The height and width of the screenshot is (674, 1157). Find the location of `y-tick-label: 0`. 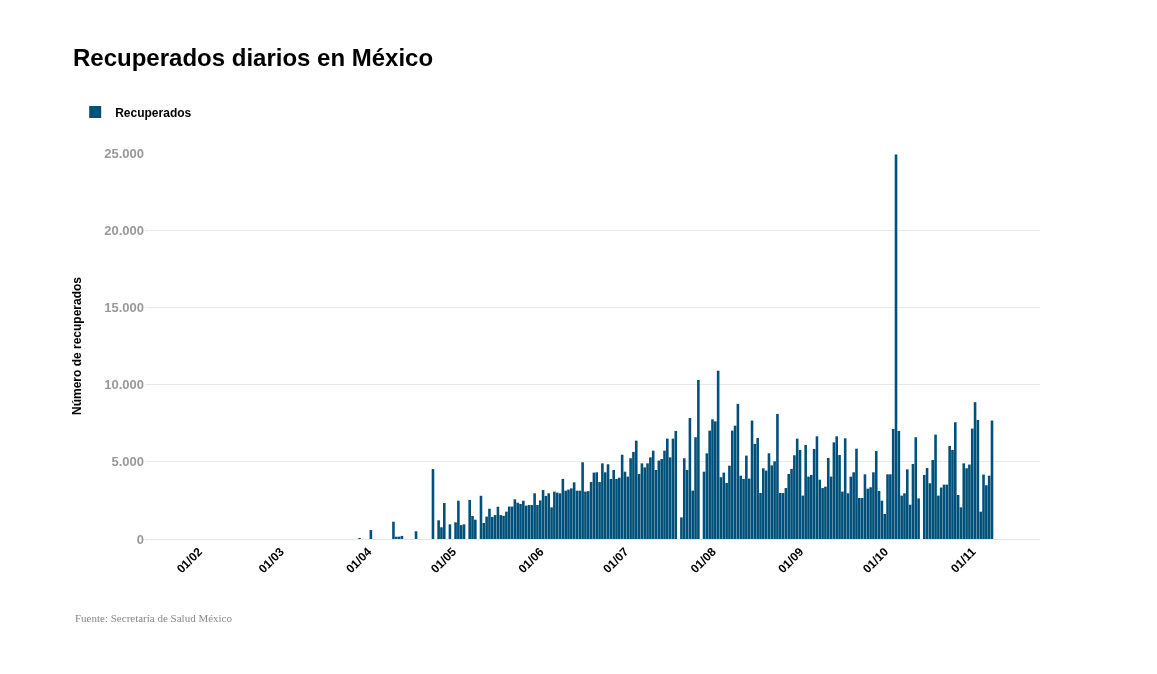

y-tick-label: 0 is located at coordinates (140, 539).